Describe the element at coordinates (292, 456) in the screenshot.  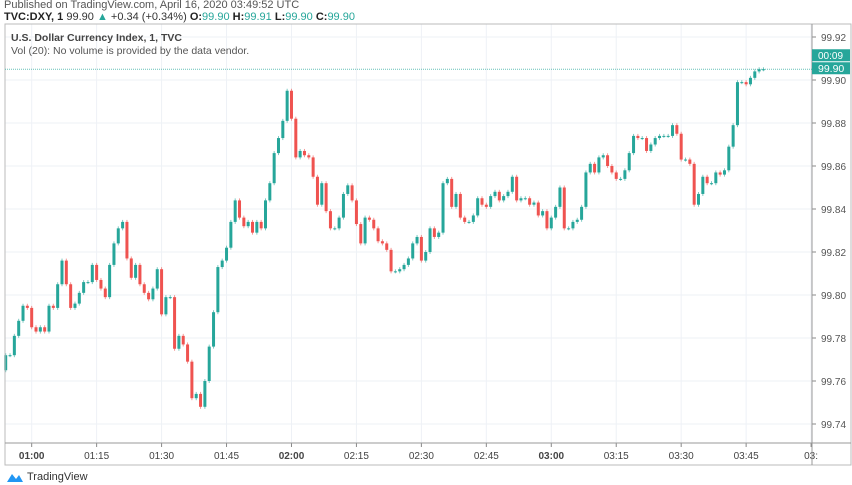
I see `x-tick-label: 02:00` at that location.